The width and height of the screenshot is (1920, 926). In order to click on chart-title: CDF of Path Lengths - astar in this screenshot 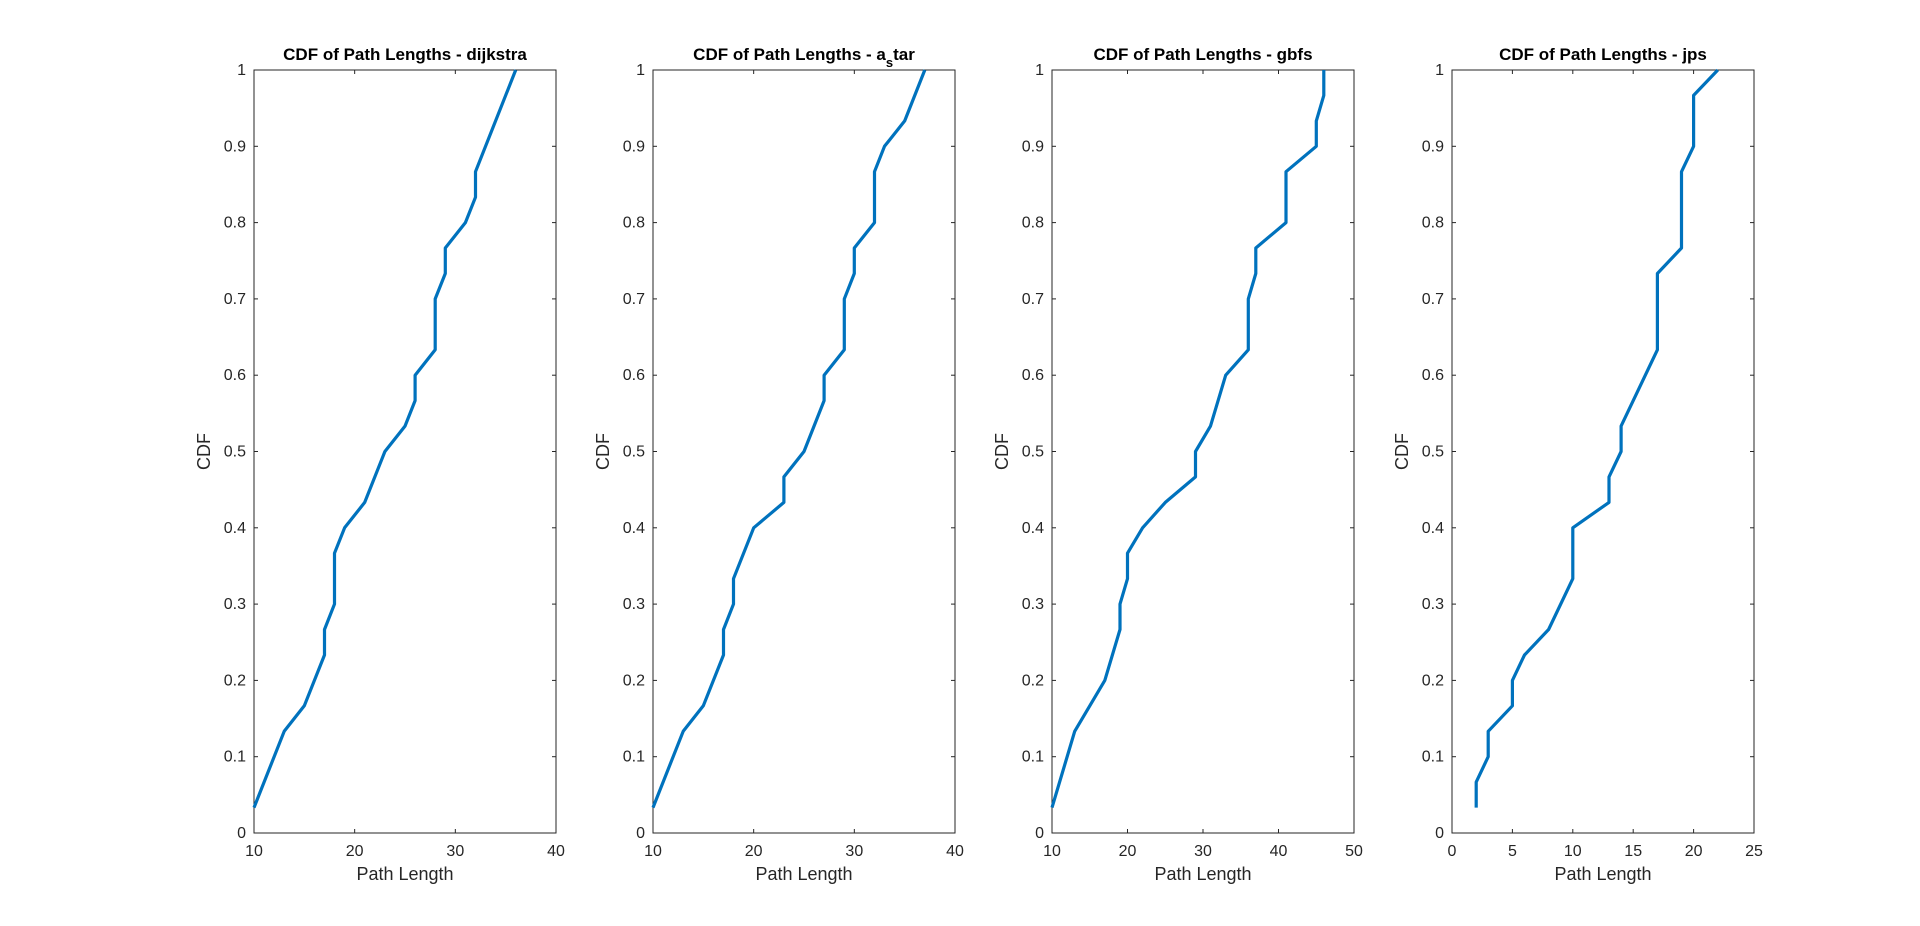, I will do `click(804, 57)`.